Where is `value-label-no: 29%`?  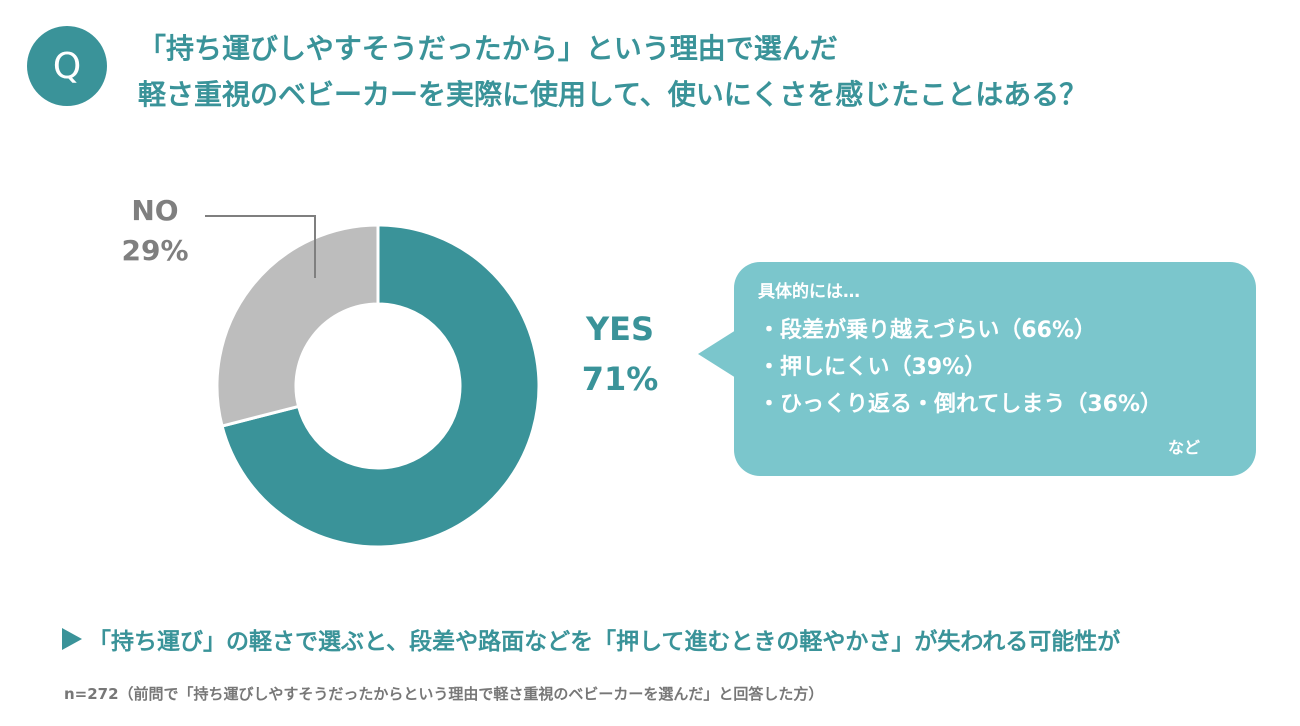 value-label-no: 29% is located at coordinates (154, 250).